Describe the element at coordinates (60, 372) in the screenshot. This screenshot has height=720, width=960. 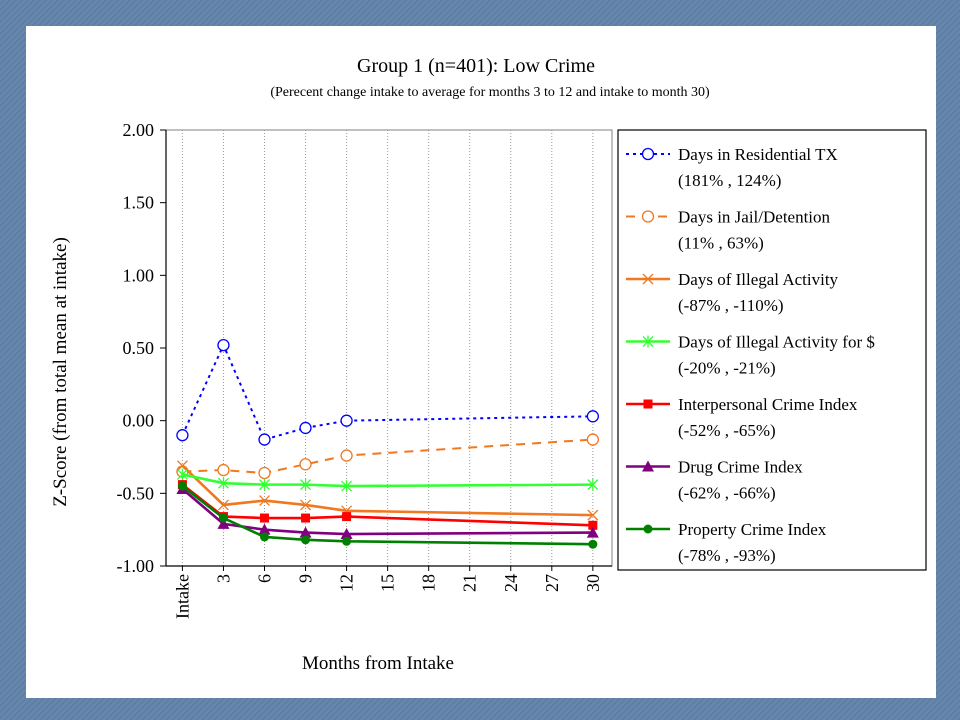
I see `y-axis-title: Z-Score (from total mean at intake)` at that location.